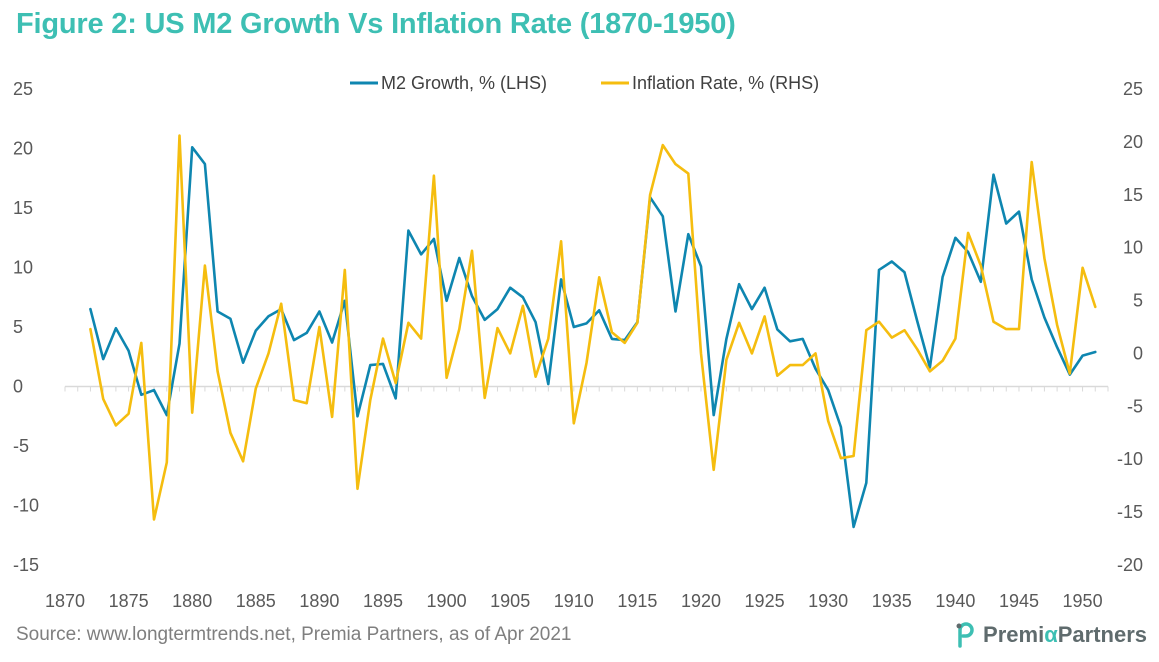  Describe the element at coordinates (464, 83) in the screenshot. I see `legend-m2-label: M2 Growth, % (LHS)` at that location.